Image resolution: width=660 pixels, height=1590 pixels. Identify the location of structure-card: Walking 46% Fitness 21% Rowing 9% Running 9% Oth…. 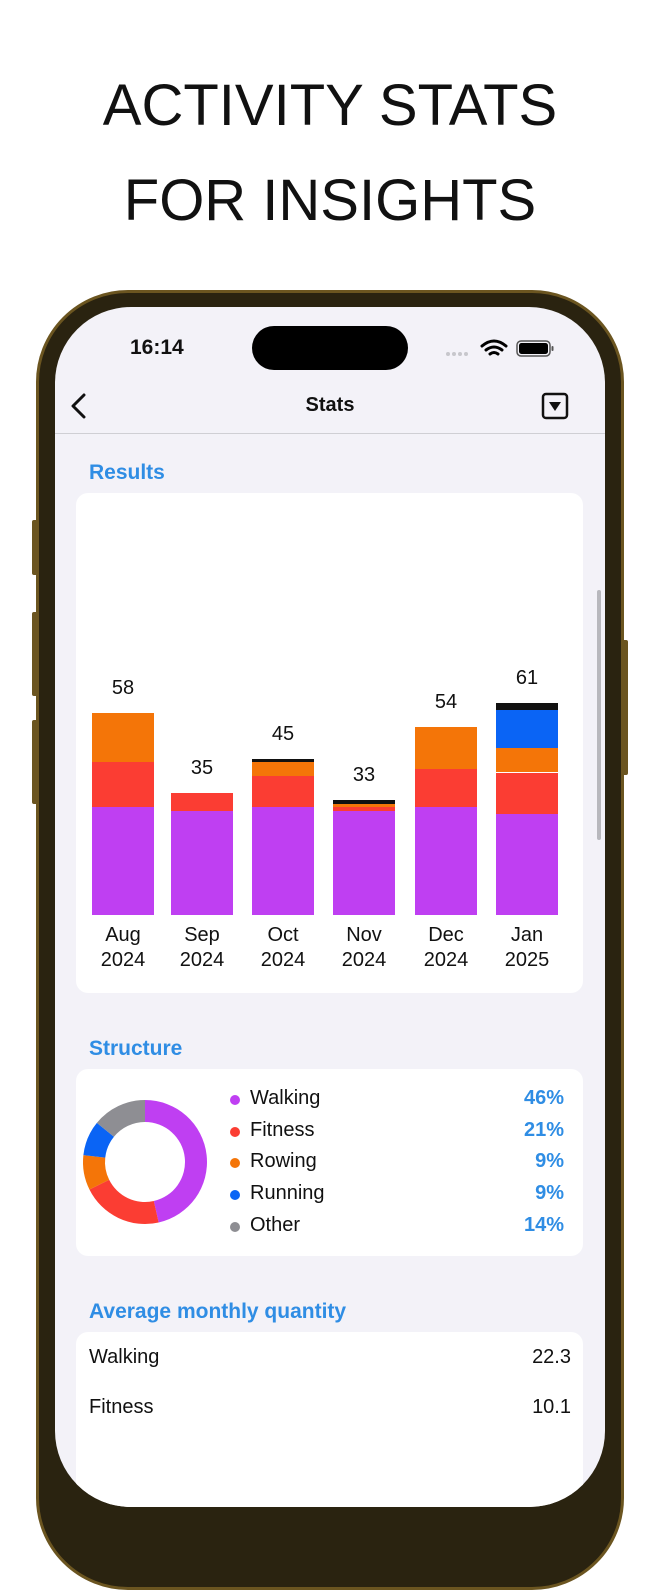
(329, 1162).